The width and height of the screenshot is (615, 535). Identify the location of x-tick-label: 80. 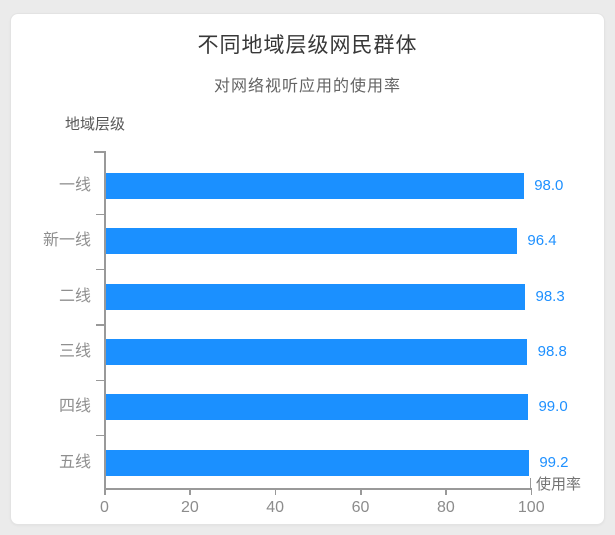
(445, 507).